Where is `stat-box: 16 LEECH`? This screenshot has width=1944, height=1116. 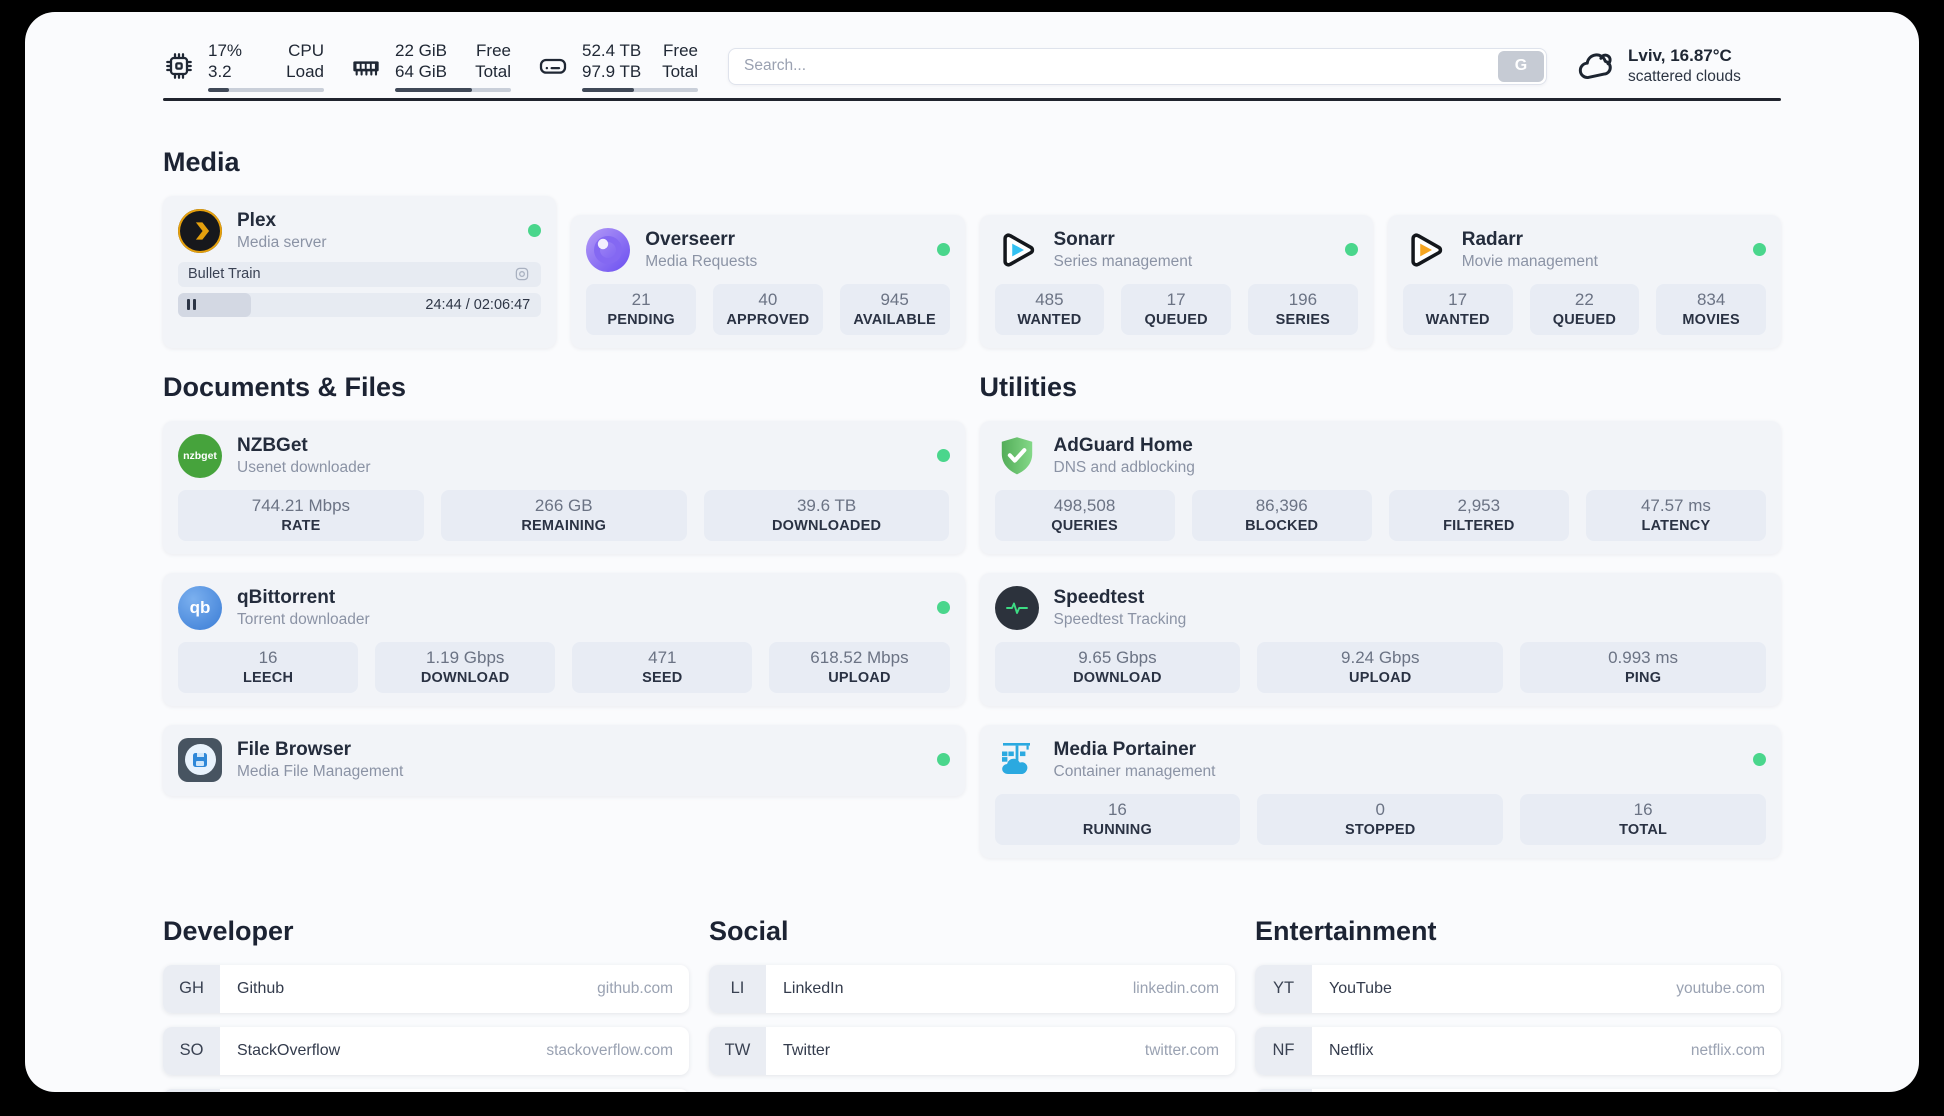
stat-box: 16 LEECH is located at coordinates (268, 667).